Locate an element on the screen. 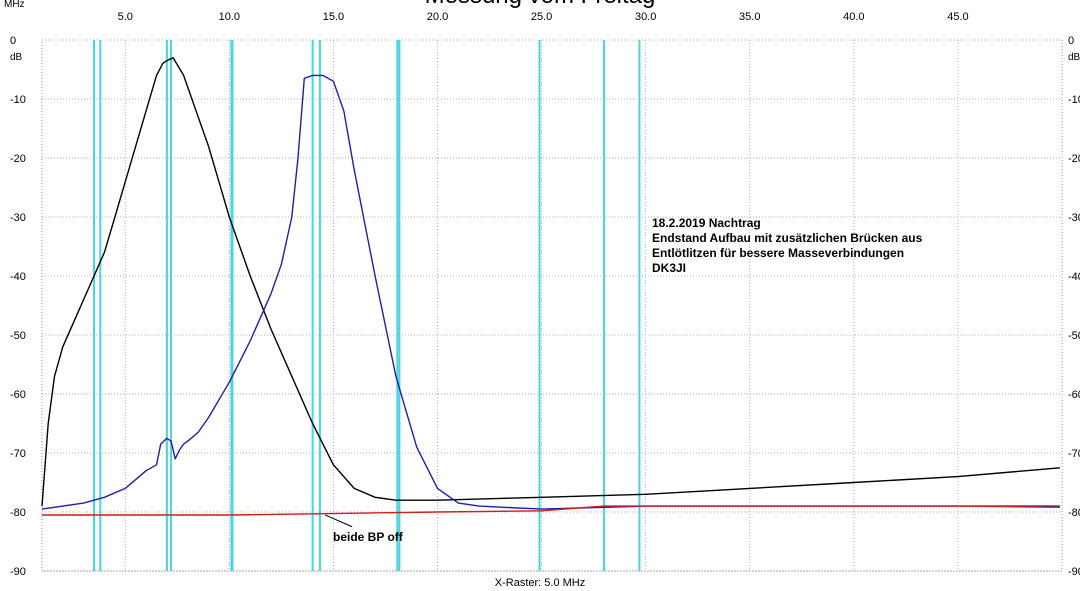 The width and height of the screenshot is (1080, 591). chart-title: Messung vom Freitag is located at coordinates (540, 5).